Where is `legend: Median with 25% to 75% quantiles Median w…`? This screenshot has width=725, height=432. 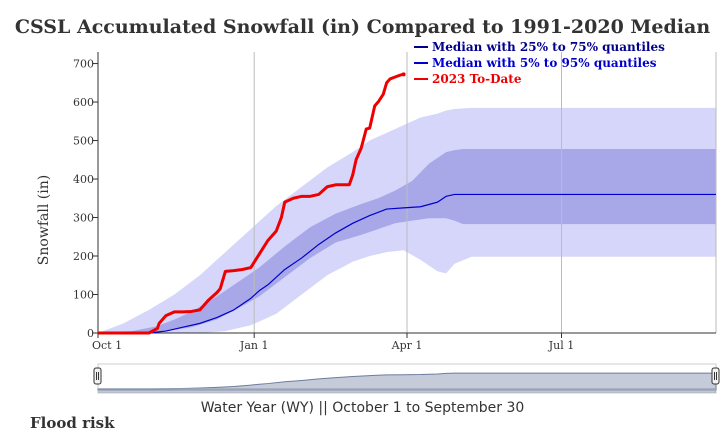
legend: Median with 25% to 75% quantiles Median w… is located at coordinates (539, 63).